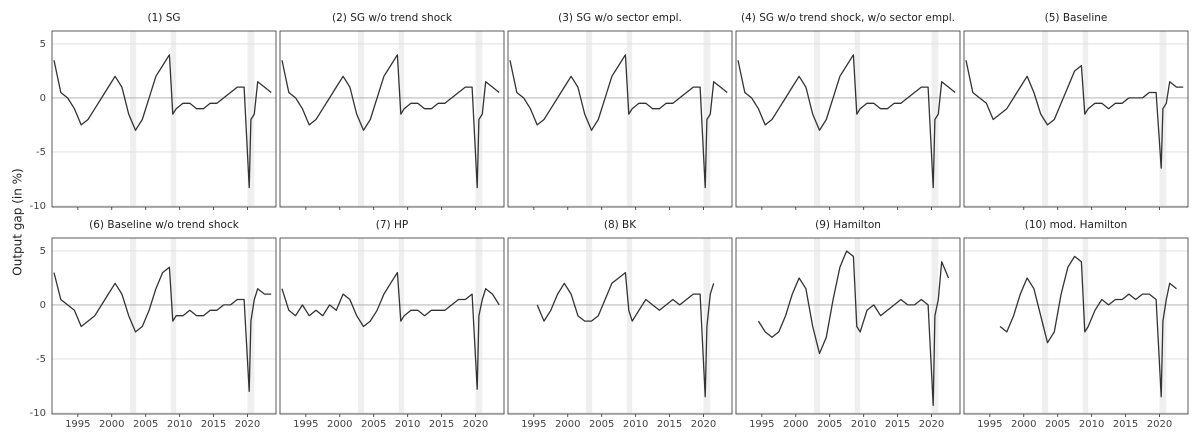 The image size is (1193, 432). Describe the element at coordinates (848, 18) in the screenshot. I see `panel-title: (4) SG w/o trend shock, w/o sector empl.` at that location.